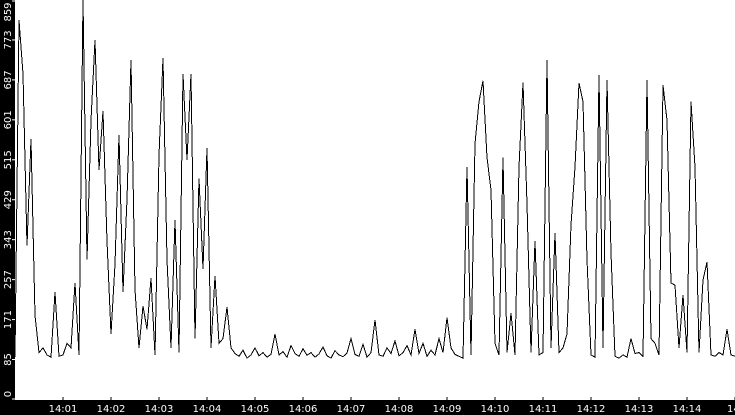  What do you see at coordinates (399, 409) in the screenshot?
I see `x-tick-label: 14:08` at bounding box center [399, 409].